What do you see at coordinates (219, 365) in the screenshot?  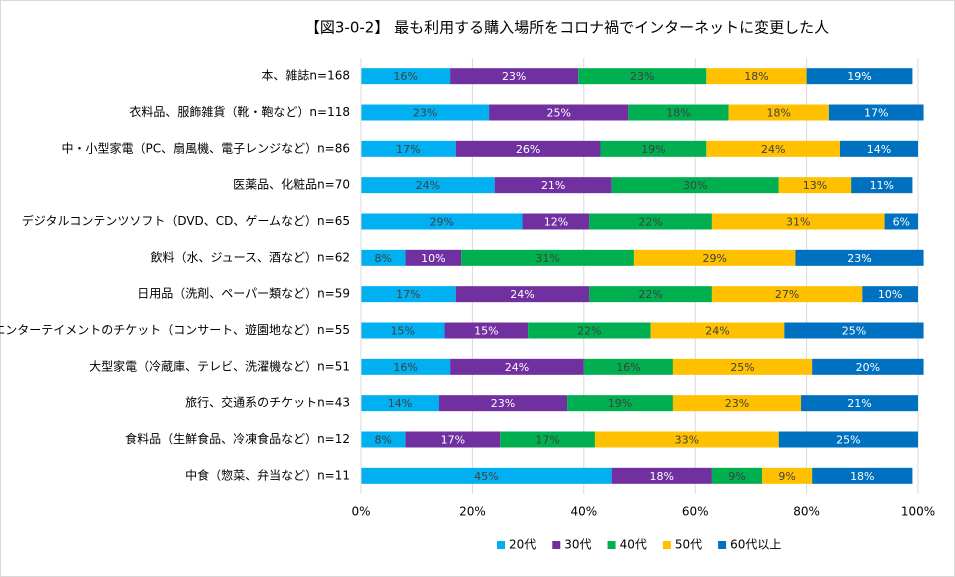 I see `y-tick-label: 大型家電（冷蔵庫、テレビ、洗濯機など）n=51` at bounding box center [219, 365].